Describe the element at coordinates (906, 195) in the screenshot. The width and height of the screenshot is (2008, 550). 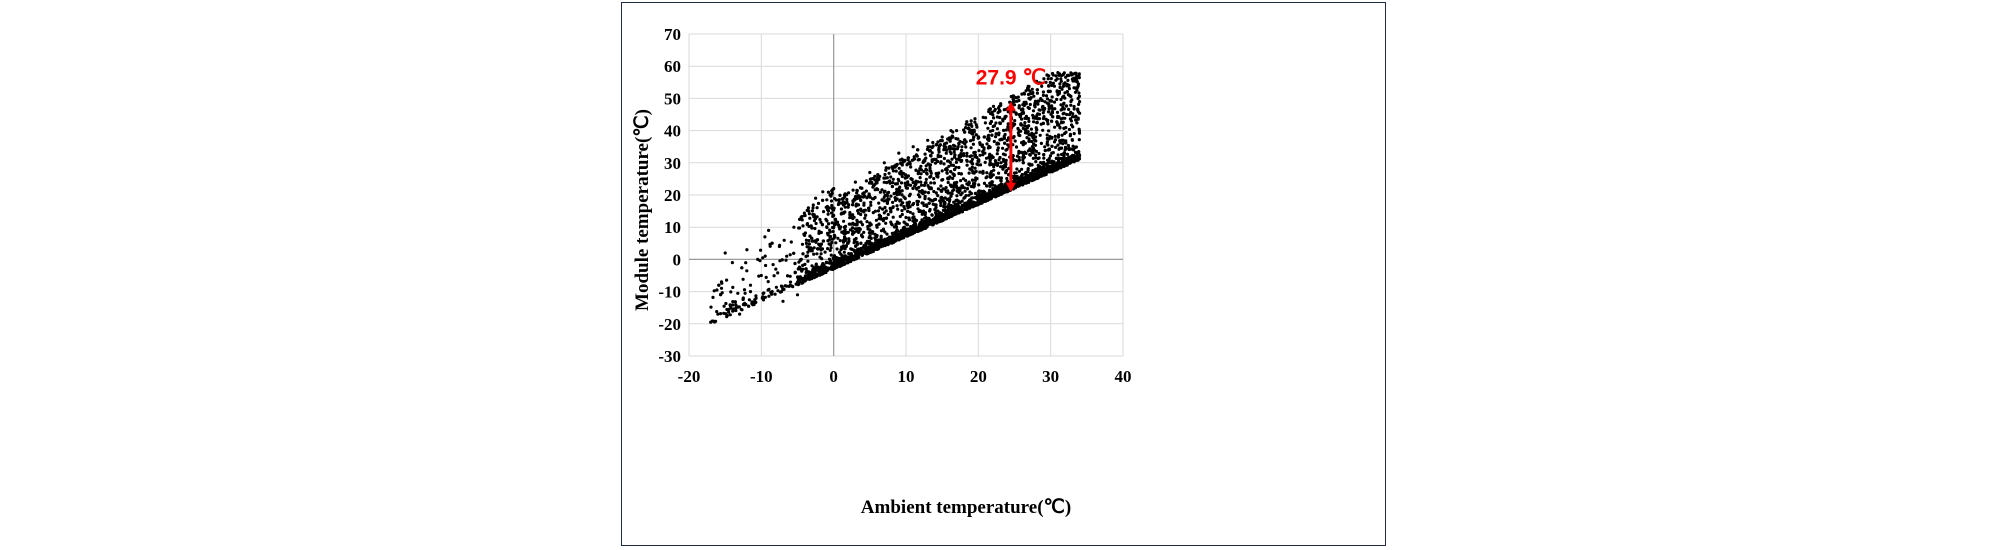
I see `grid-lines` at that location.